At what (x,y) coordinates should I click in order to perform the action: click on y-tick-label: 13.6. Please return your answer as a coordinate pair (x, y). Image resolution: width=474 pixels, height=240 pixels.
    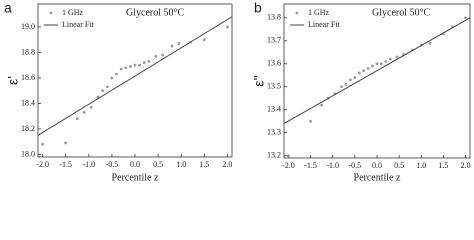
    Looking at the image, I should click on (274, 63).